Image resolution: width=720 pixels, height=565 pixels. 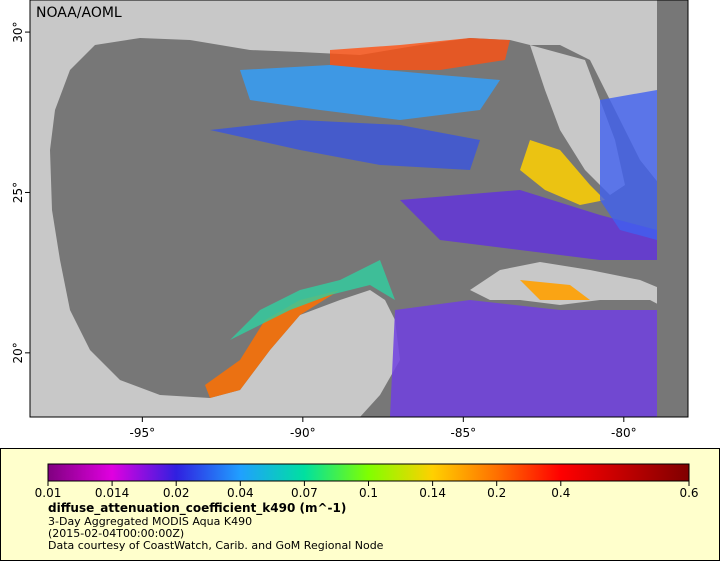 I want to click on legend-line: 3-Day Aggregated MODIS Aqua K490, so click(x=150, y=521).